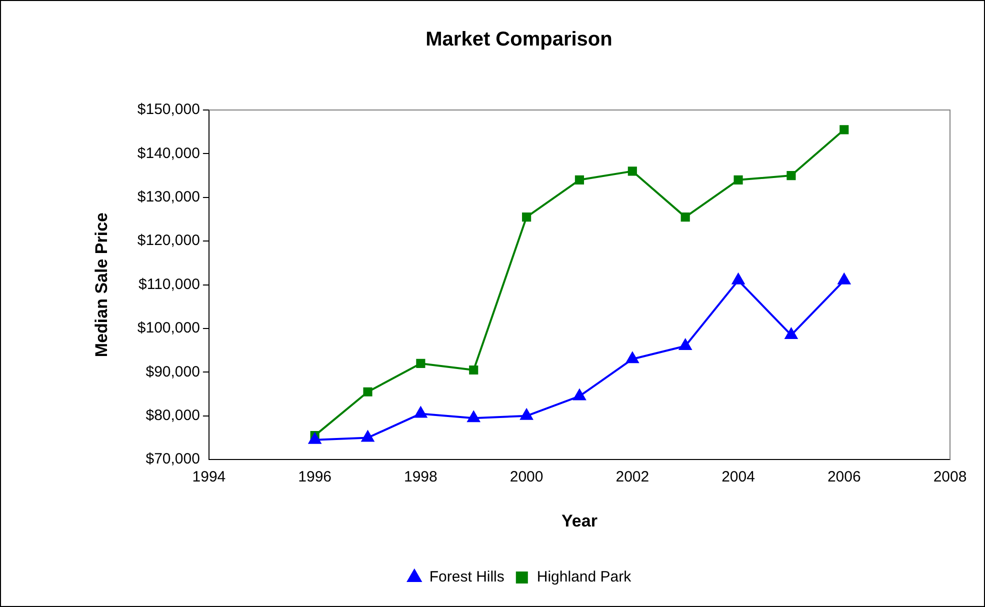  What do you see at coordinates (209, 477) in the screenshot?
I see `x-tick-label: 1994` at bounding box center [209, 477].